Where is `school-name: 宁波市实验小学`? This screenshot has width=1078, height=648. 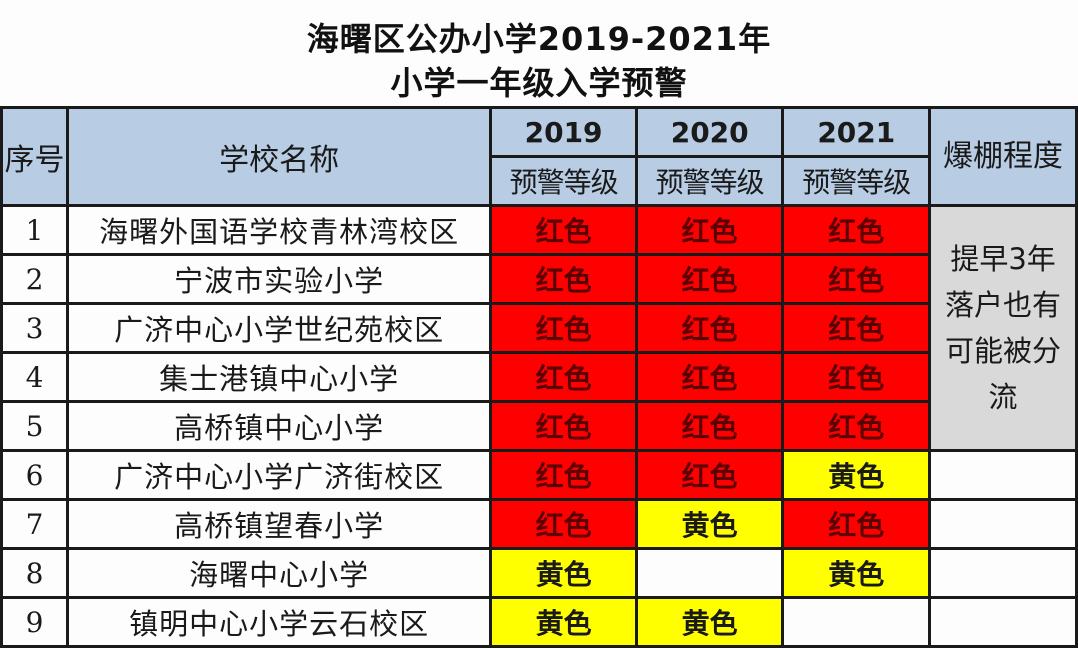
school-name: 宁波市实验小学 is located at coordinates (279, 279).